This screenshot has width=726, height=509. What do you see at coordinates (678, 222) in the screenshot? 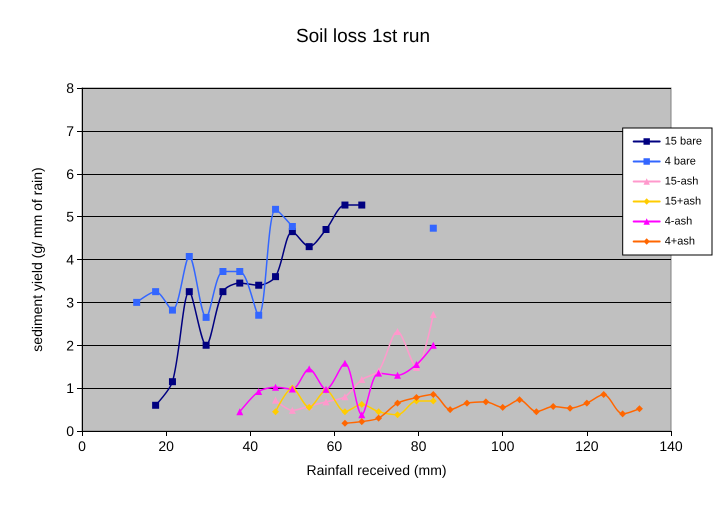
I see `legend-label: 4-ash` at bounding box center [678, 222].